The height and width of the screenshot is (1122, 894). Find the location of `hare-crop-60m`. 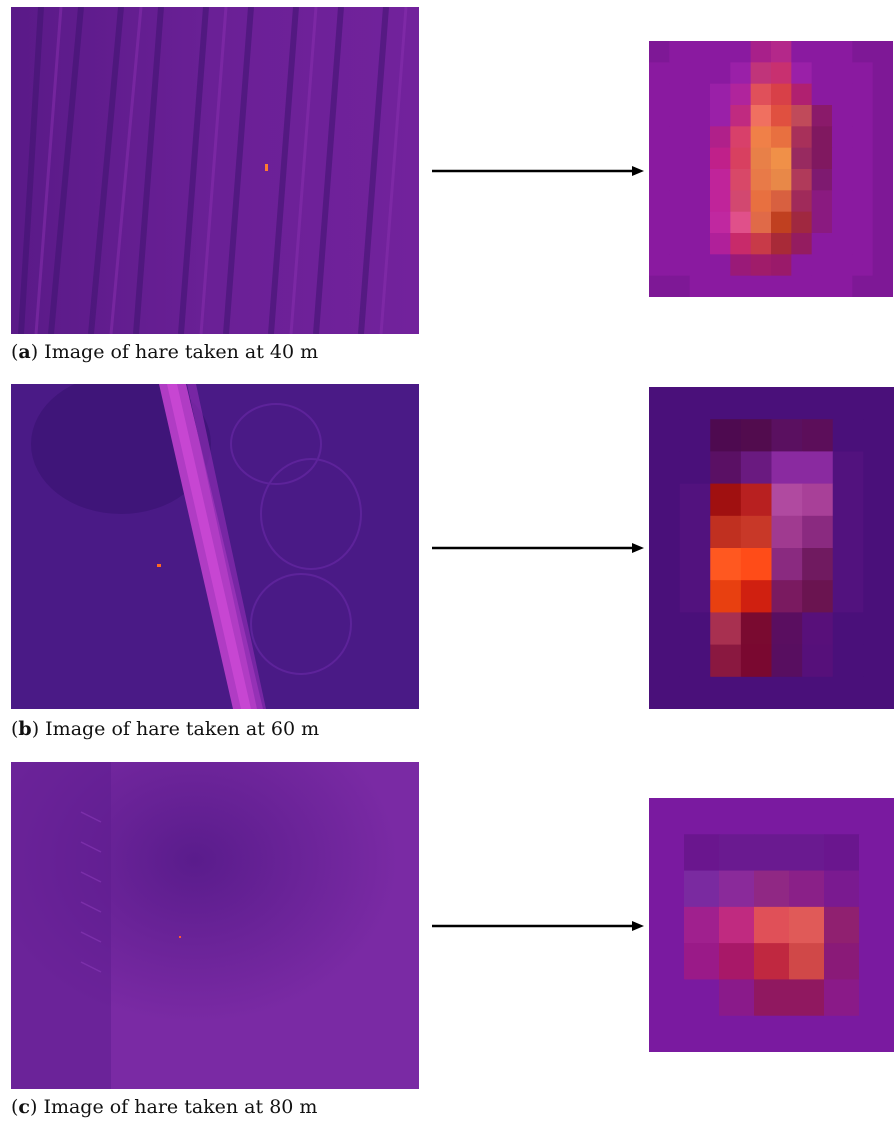

hare-crop-60m is located at coordinates (771, 548).